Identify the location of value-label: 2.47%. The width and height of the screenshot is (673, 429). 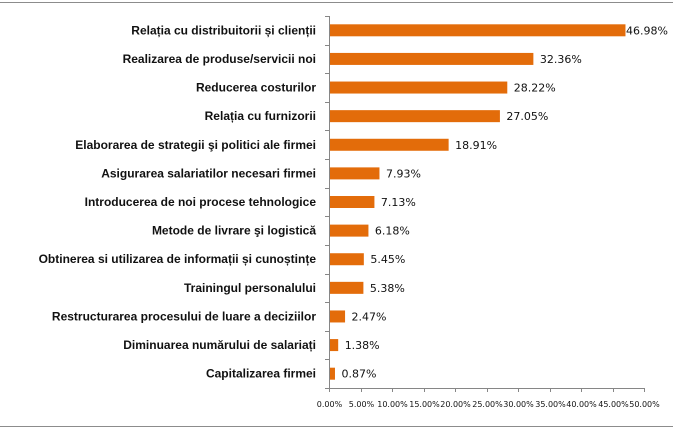
(369, 316).